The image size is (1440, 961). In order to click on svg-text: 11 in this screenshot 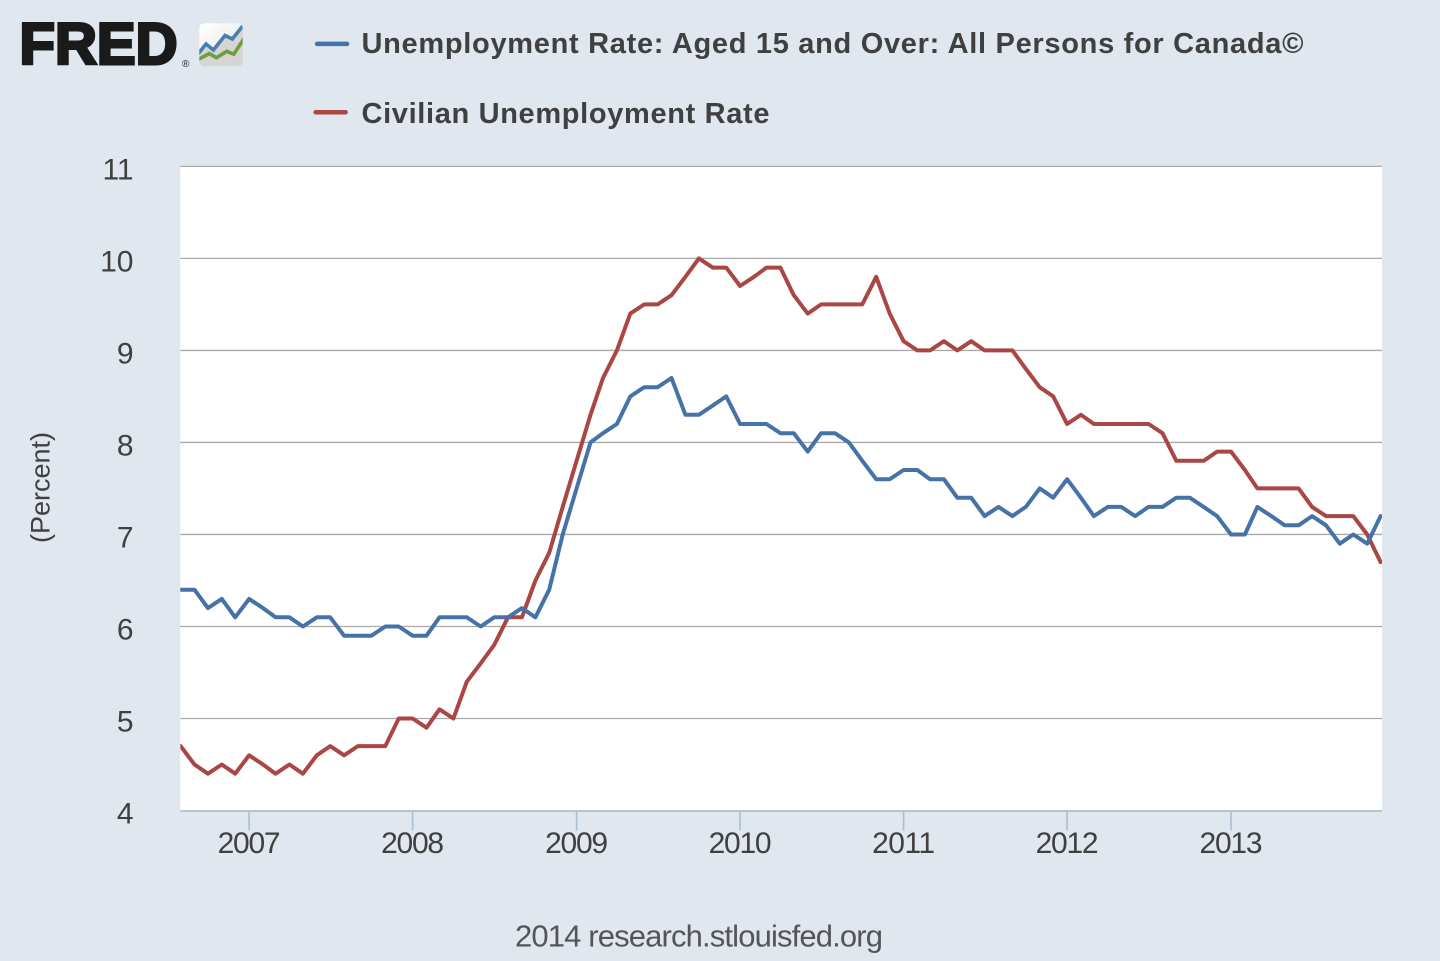, I will do `click(118, 169)`.